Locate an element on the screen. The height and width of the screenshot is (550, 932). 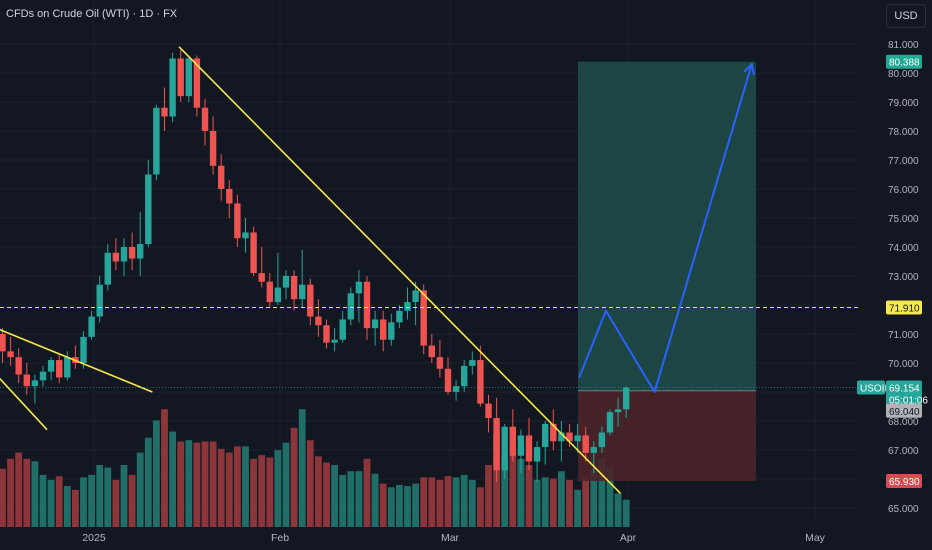
y-tick-label: 71.000 is located at coordinates (903, 335).